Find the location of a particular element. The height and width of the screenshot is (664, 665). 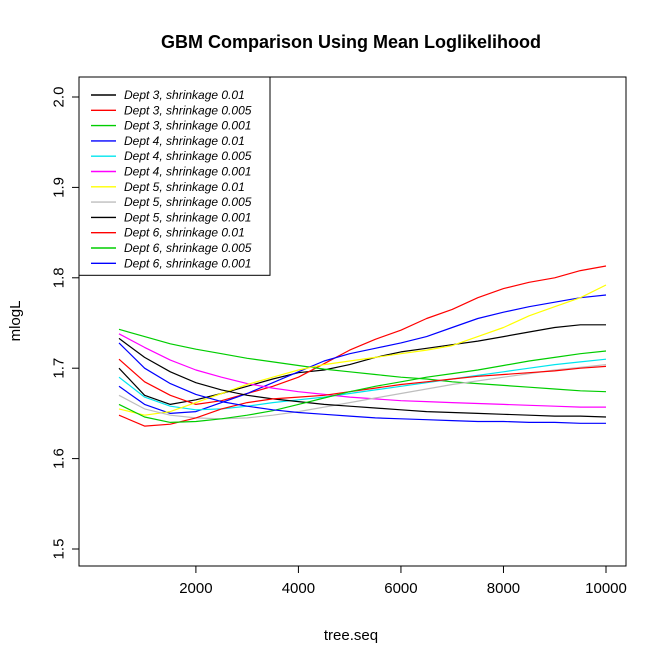

x-axis-label: tree.seq is located at coordinates (351, 635).